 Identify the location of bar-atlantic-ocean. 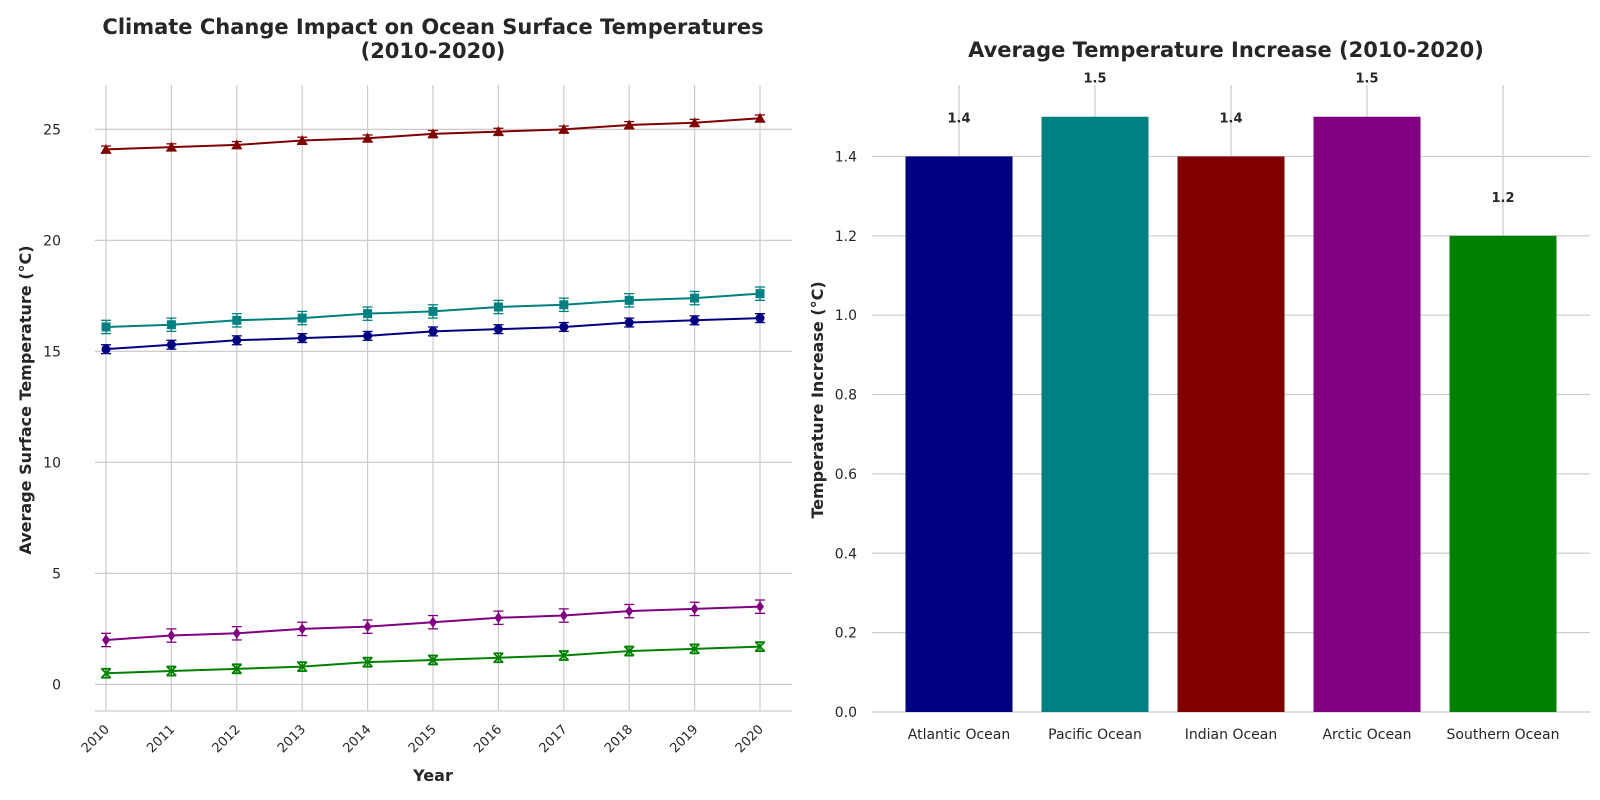
(959, 434).